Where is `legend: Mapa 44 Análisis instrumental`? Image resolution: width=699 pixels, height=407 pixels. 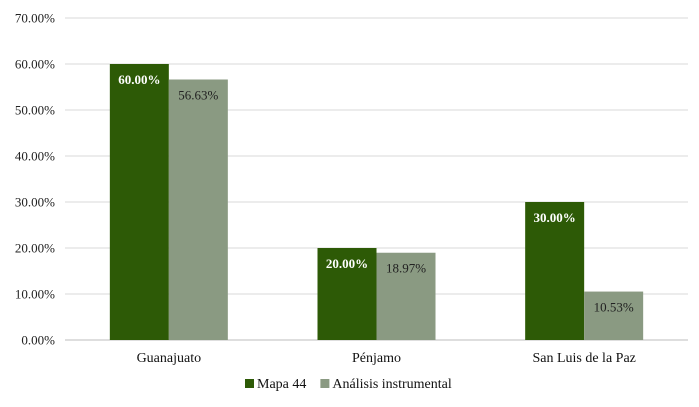
legend: Mapa 44 Análisis instrumental is located at coordinates (348, 384).